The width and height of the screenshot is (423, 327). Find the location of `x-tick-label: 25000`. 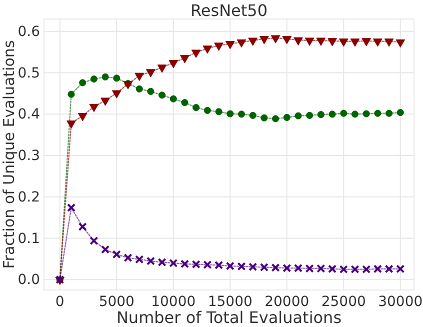

x-tick-label: 25000 is located at coordinates (343, 302).